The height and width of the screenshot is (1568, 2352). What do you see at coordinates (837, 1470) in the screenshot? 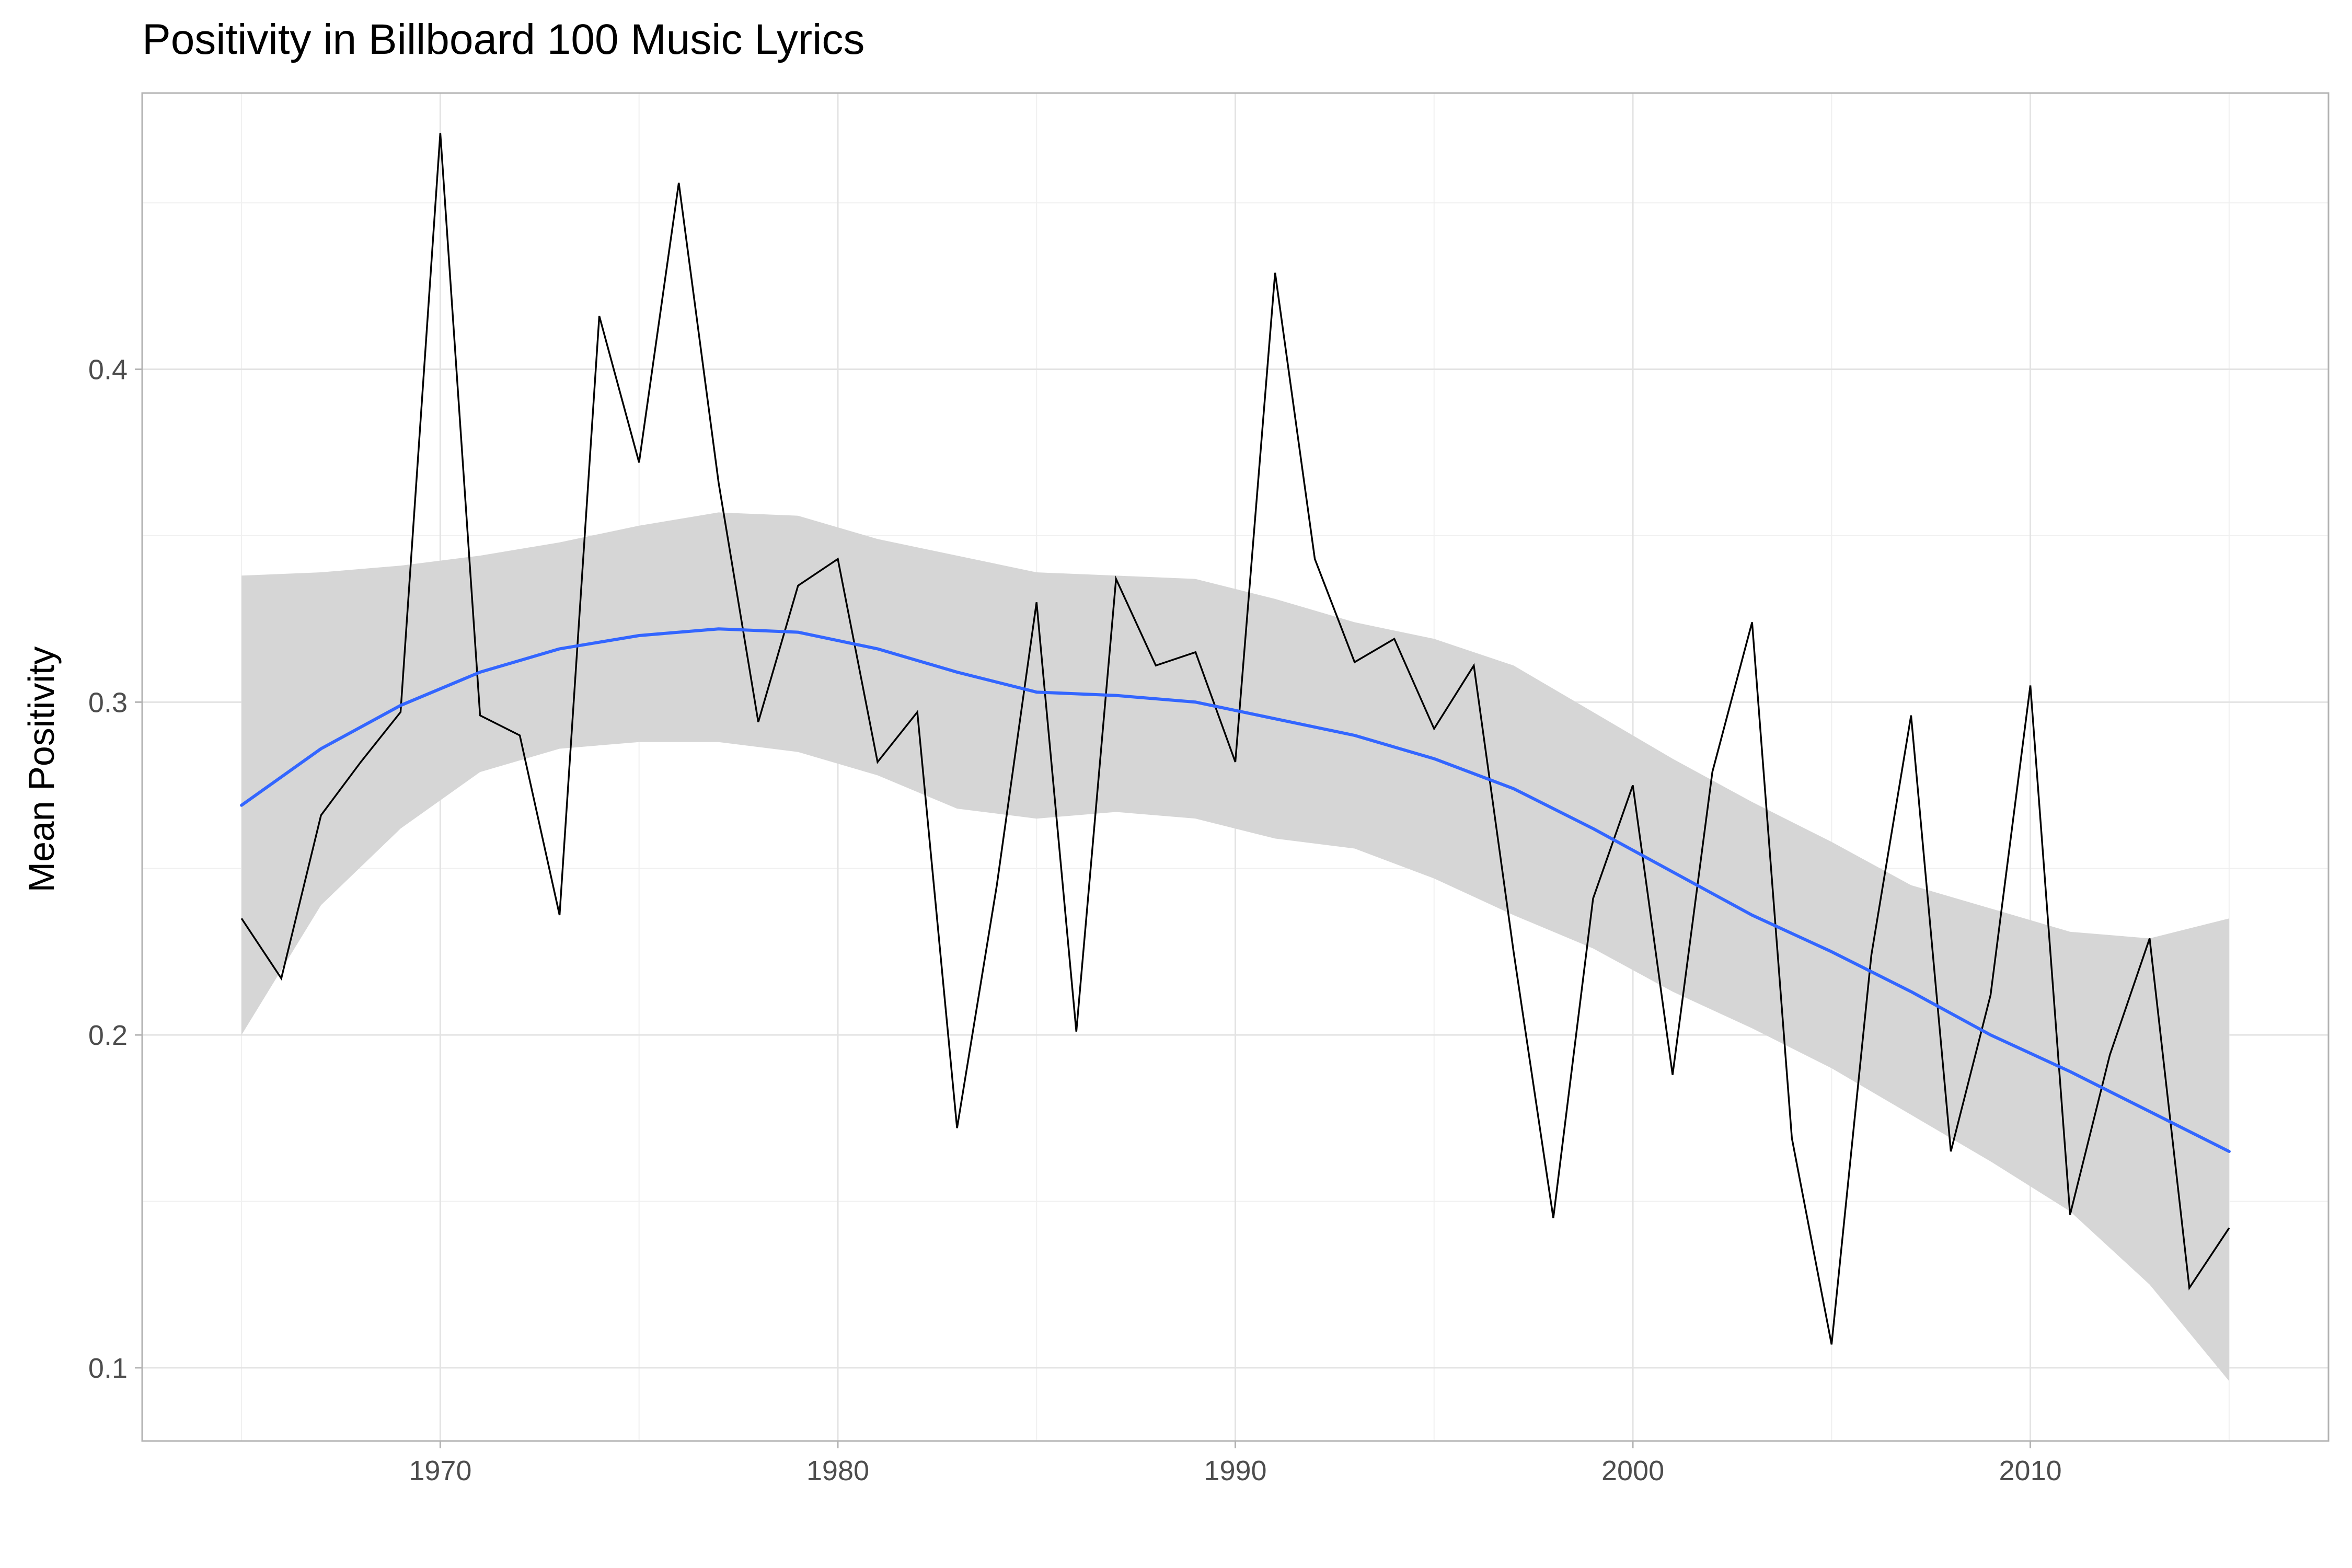
I see `x-tick-label: 1980` at bounding box center [837, 1470].